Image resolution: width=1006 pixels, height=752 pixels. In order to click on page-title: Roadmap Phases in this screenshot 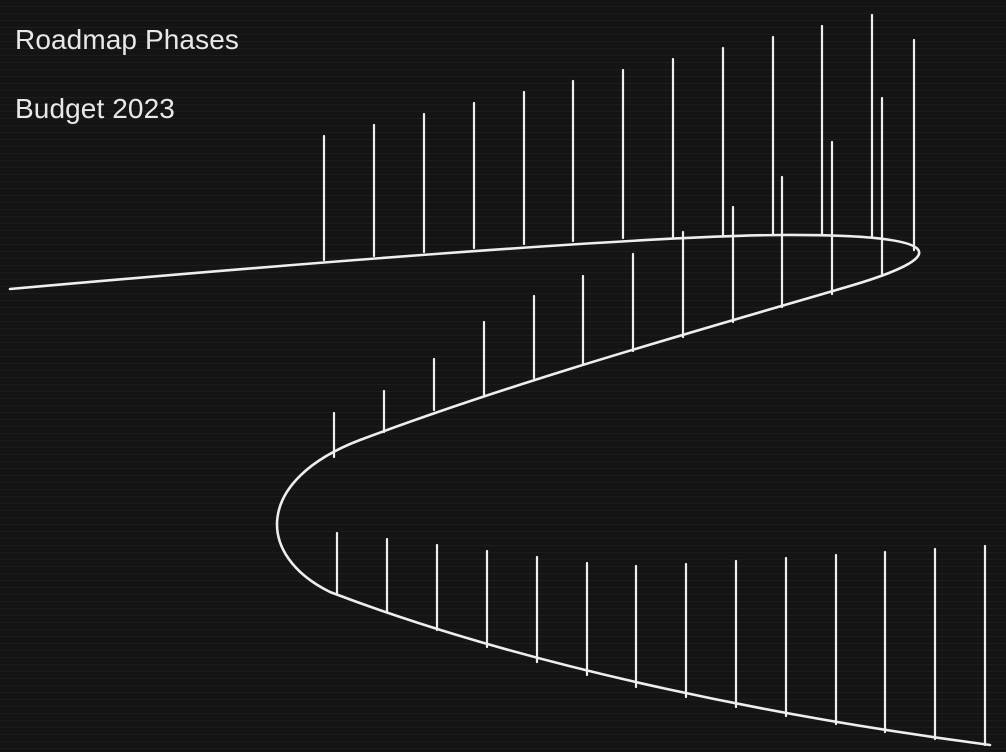, I will do `click(127, 39)`.